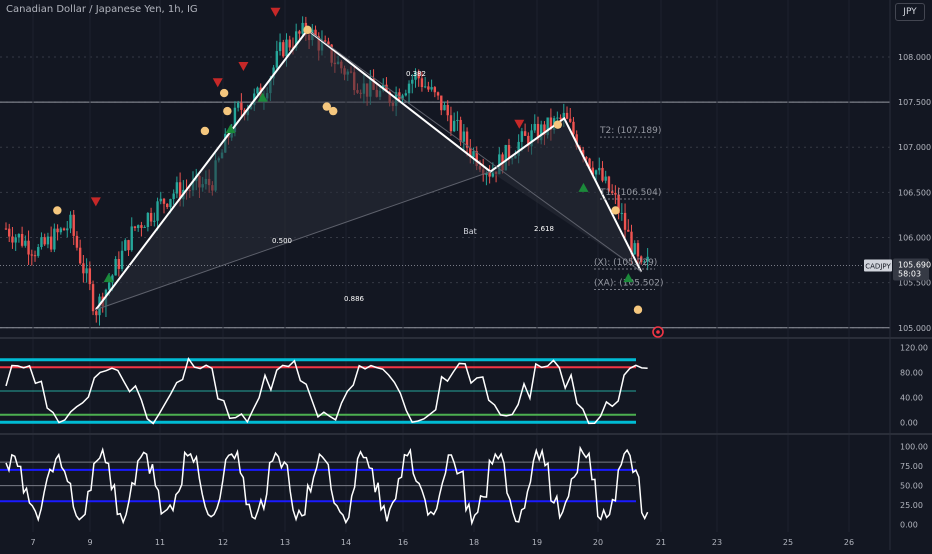 Image resolution: width=932 pixels, height=554 pixels. Describe the element at coordinates (911, 372) in the screenshot. I see `osc1-tick-label: 80.00` at that location.